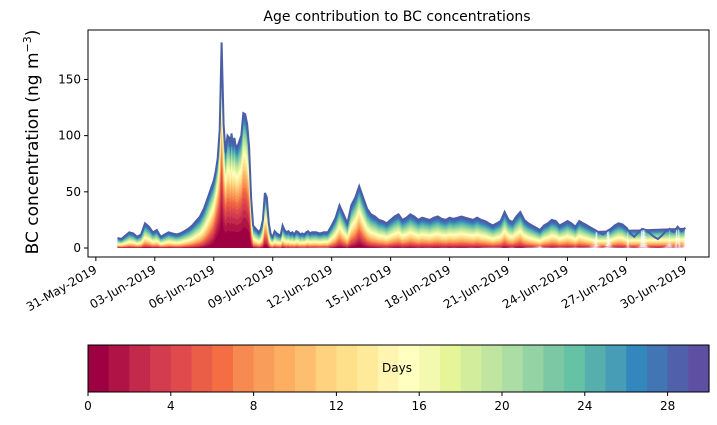  Describe the element at coordinates (501, 406) in the screenshot. I see `colorbar-tick-label: 20` at that location.